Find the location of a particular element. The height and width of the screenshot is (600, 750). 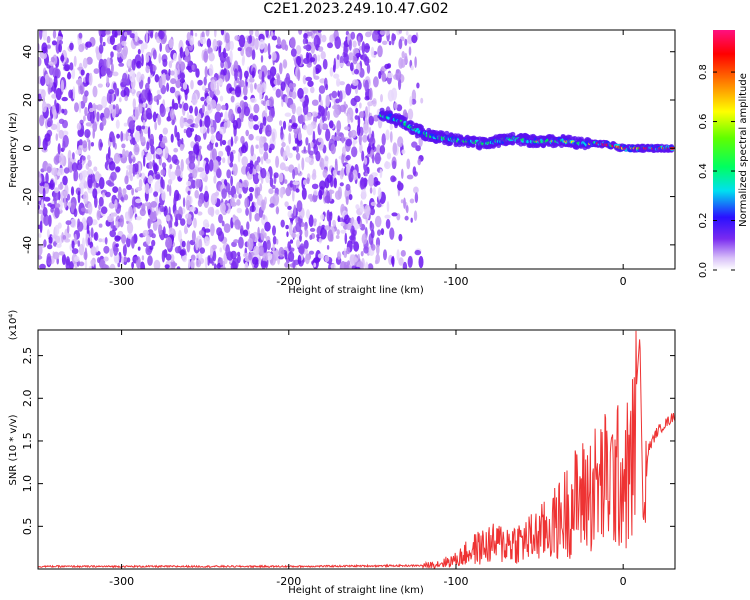

colorbar is located at coordinates (724, 150).